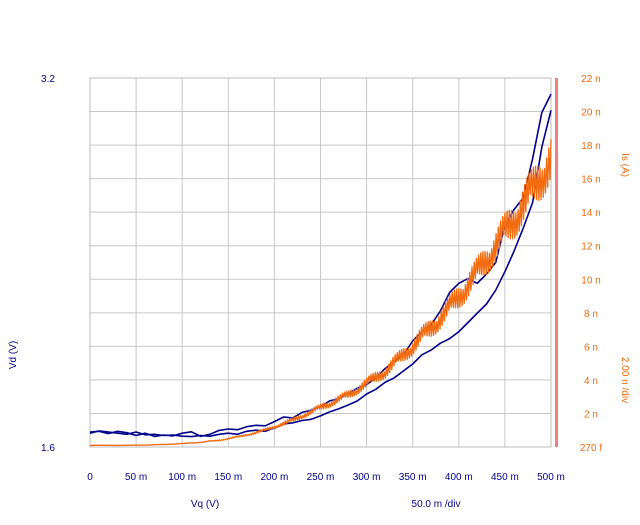 This screenshot has height=525, width=640. I want to click on right-tick-label-0: 270 f, so click(591, 448).